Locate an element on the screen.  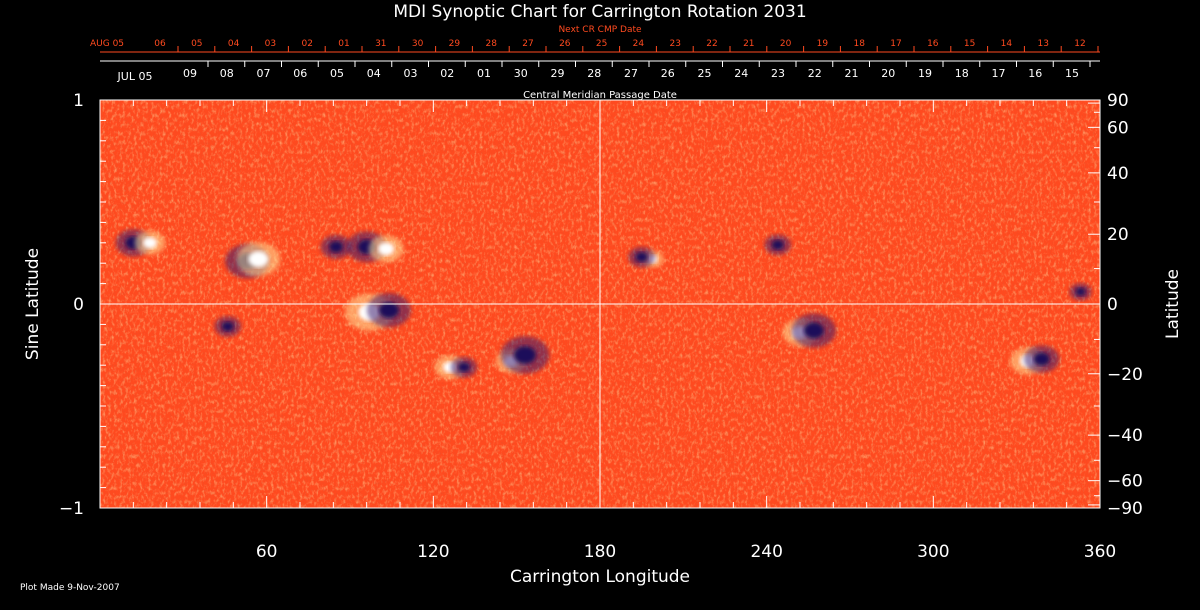
top-red-tick-label: 27 is located at coordinates (527, 44).